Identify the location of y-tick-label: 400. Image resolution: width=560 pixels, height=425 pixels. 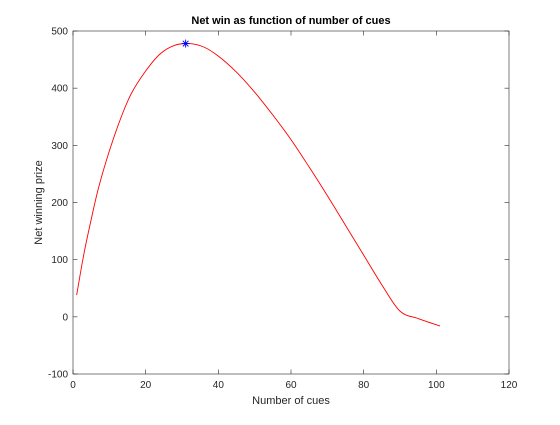
(59, 89).